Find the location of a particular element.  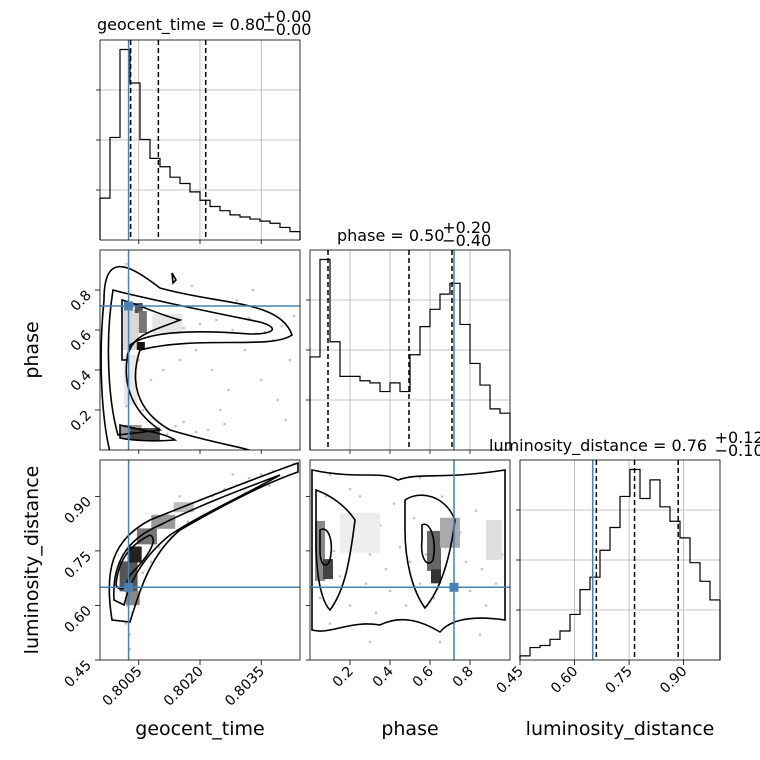

x-tick-label-2: 0.8035 is located at coordinates (245, 687).